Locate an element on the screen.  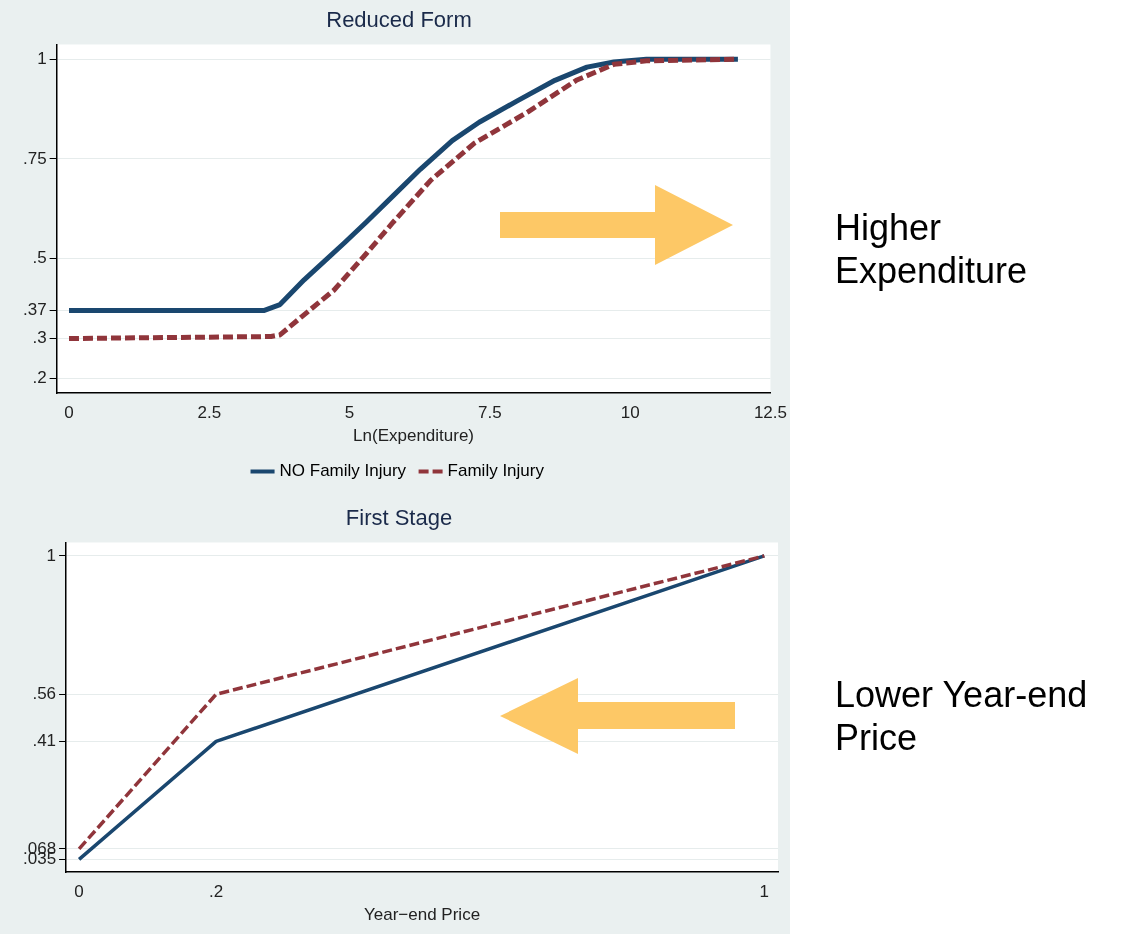
y-tick-label: .75 is located at coordinates (34, 158).